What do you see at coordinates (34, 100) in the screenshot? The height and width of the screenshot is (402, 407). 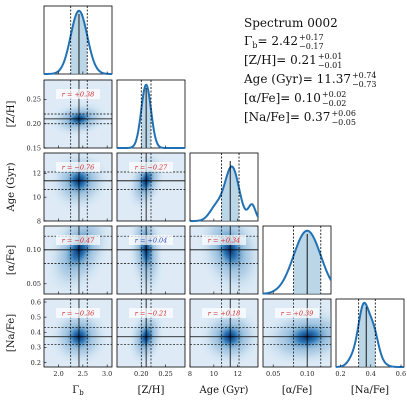 I see `y-tick-label-1-2: 0.25` at bounding box center [34, 100].